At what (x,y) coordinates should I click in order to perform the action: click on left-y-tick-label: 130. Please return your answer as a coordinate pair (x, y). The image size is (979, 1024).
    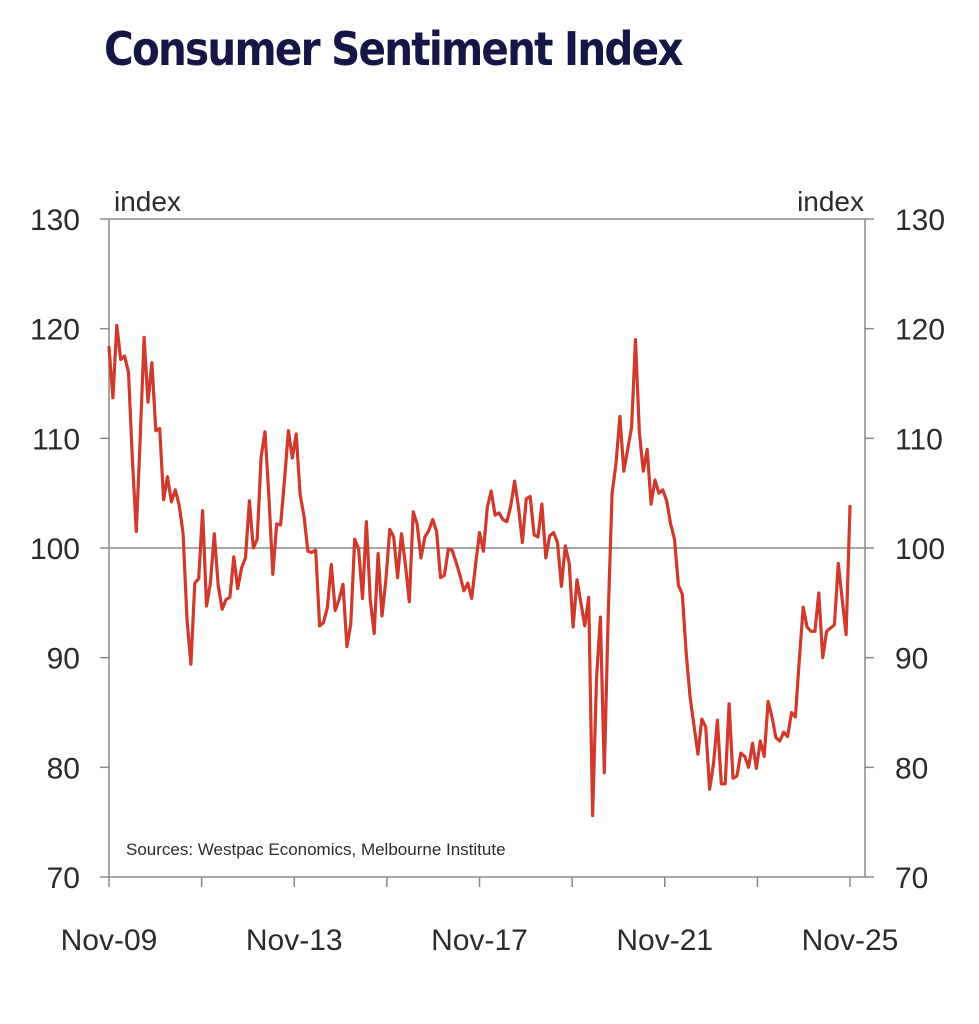
    Looking at the image, I should click on (55, 220).